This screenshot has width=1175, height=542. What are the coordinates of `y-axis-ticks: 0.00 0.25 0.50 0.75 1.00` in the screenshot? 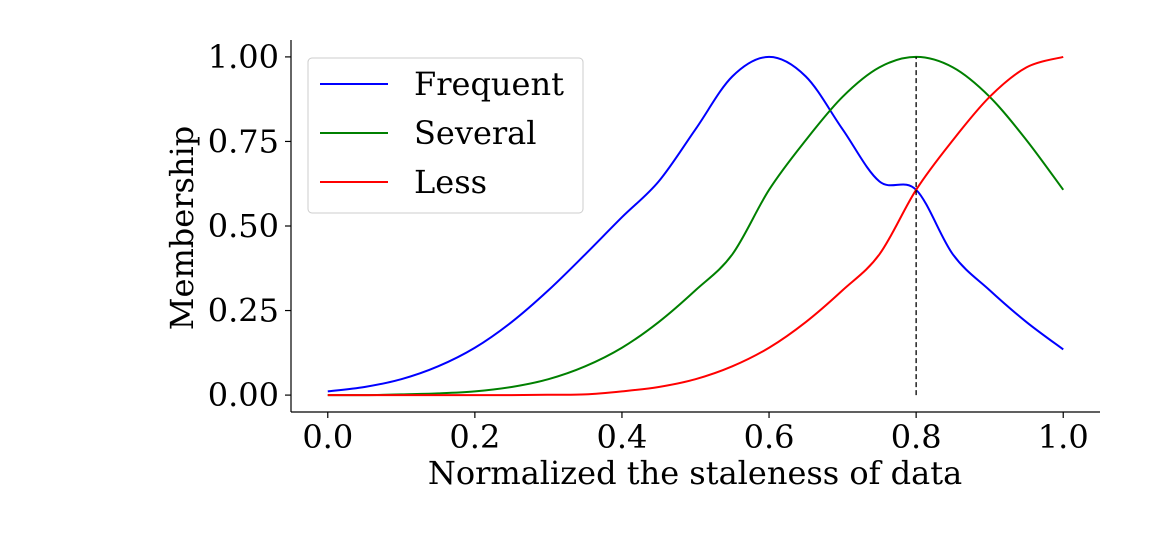 It's located at (249, 226).